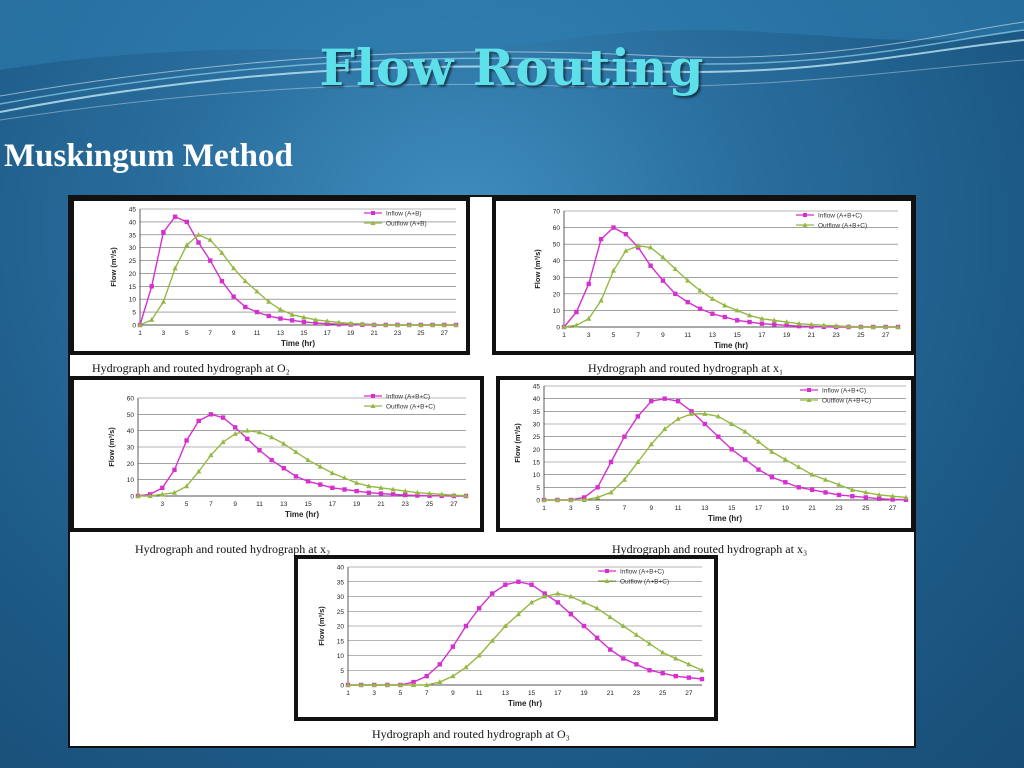 This screenshot has height=768, width=1024. What do you see at coordinates (133, 222) in the screenshot?
I see `y-tick-label: 40` at bounding box center [133, 222].